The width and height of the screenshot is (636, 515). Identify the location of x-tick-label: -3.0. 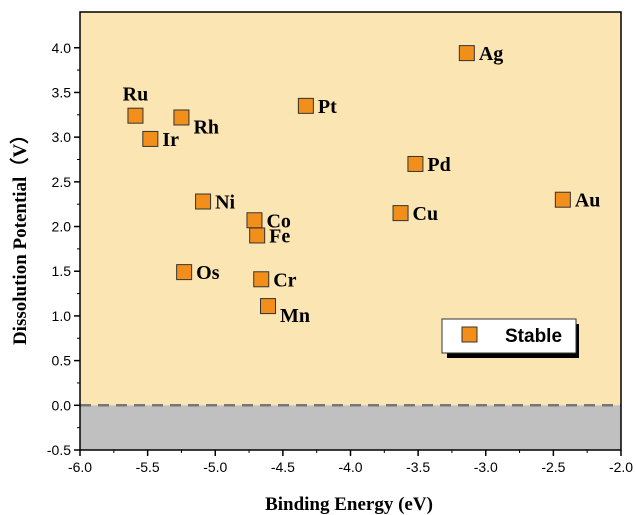
(486, 467).